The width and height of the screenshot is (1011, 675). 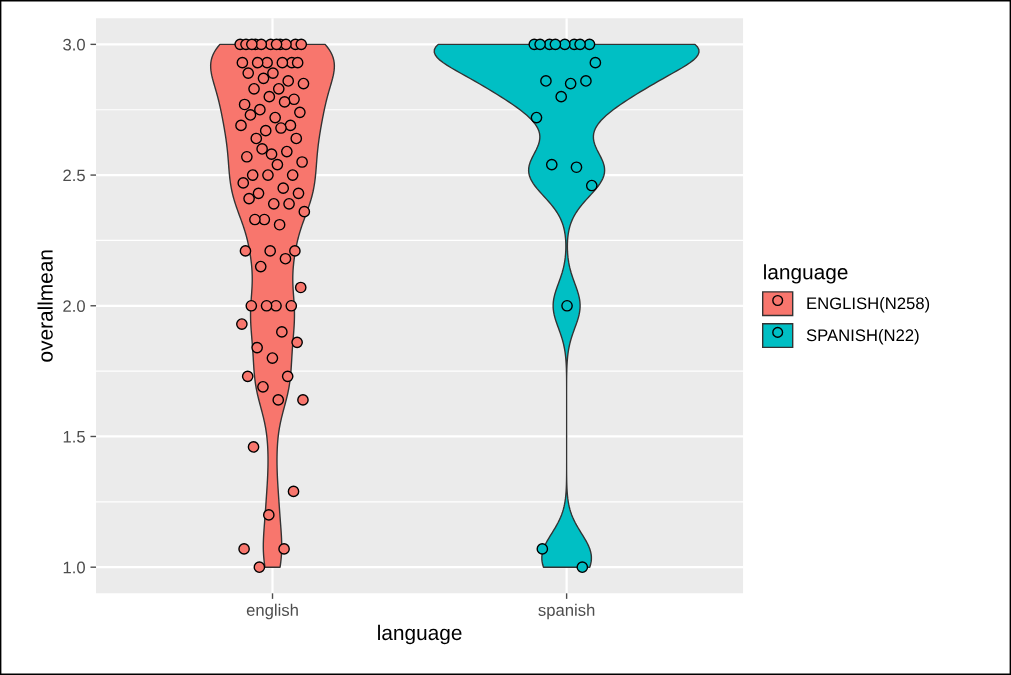 What do you see at coordinates (74, 306) in the screenshot?
I see `y-tick-label: 2.0` at bounding box center [74, 306].